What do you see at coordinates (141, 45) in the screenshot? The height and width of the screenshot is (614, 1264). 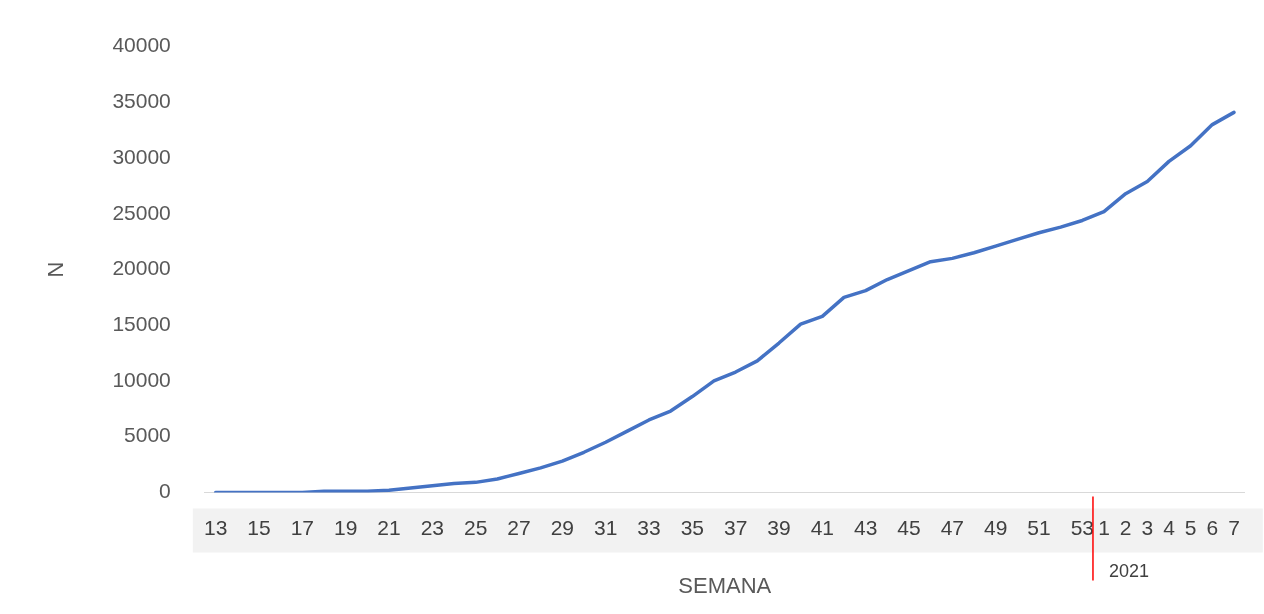 I see `y-tick-label: 40000` at bounding box center [141, 45].